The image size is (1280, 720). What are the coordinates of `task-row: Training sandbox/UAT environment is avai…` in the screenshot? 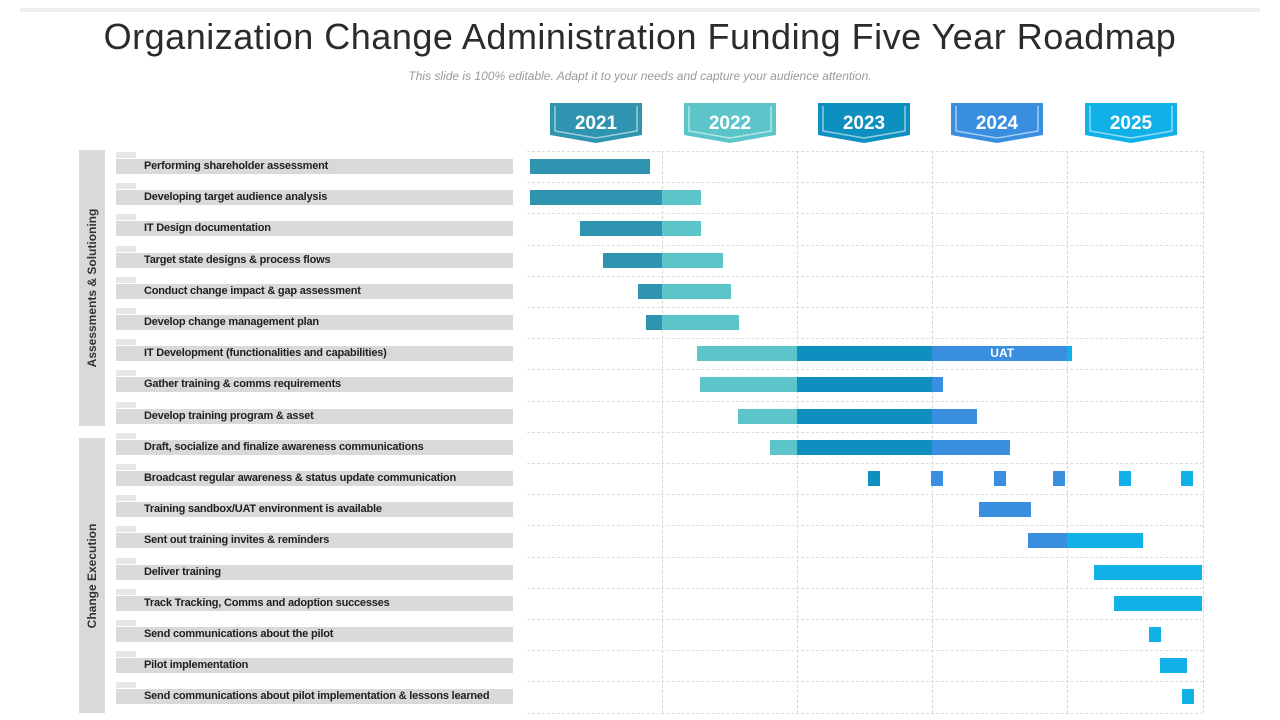 It's located at (314, 506).